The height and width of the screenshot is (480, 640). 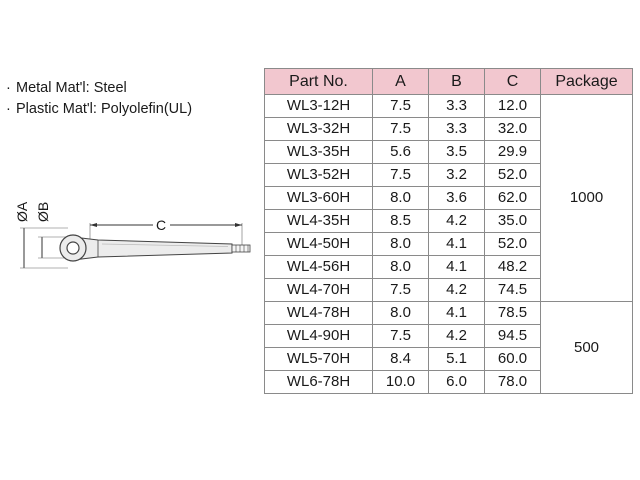 I want to click on cell-part: WL3-52H, so click(x=318, y=175).